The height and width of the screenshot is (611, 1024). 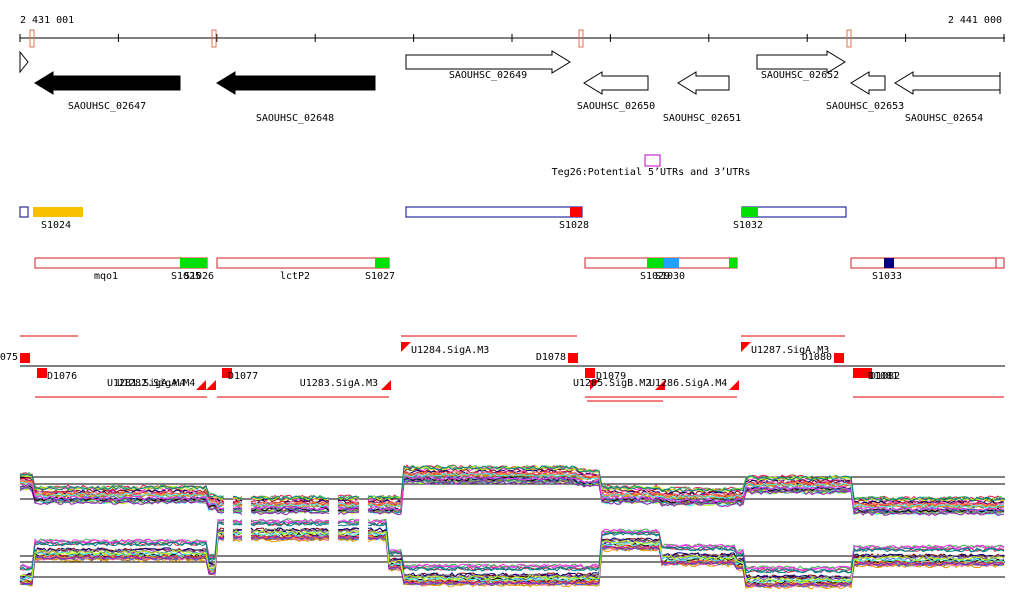 What do you see at coordinates (295, 276) in the screenshot?
I see `feature-label: lctP2` at bounding box center [295, 276].